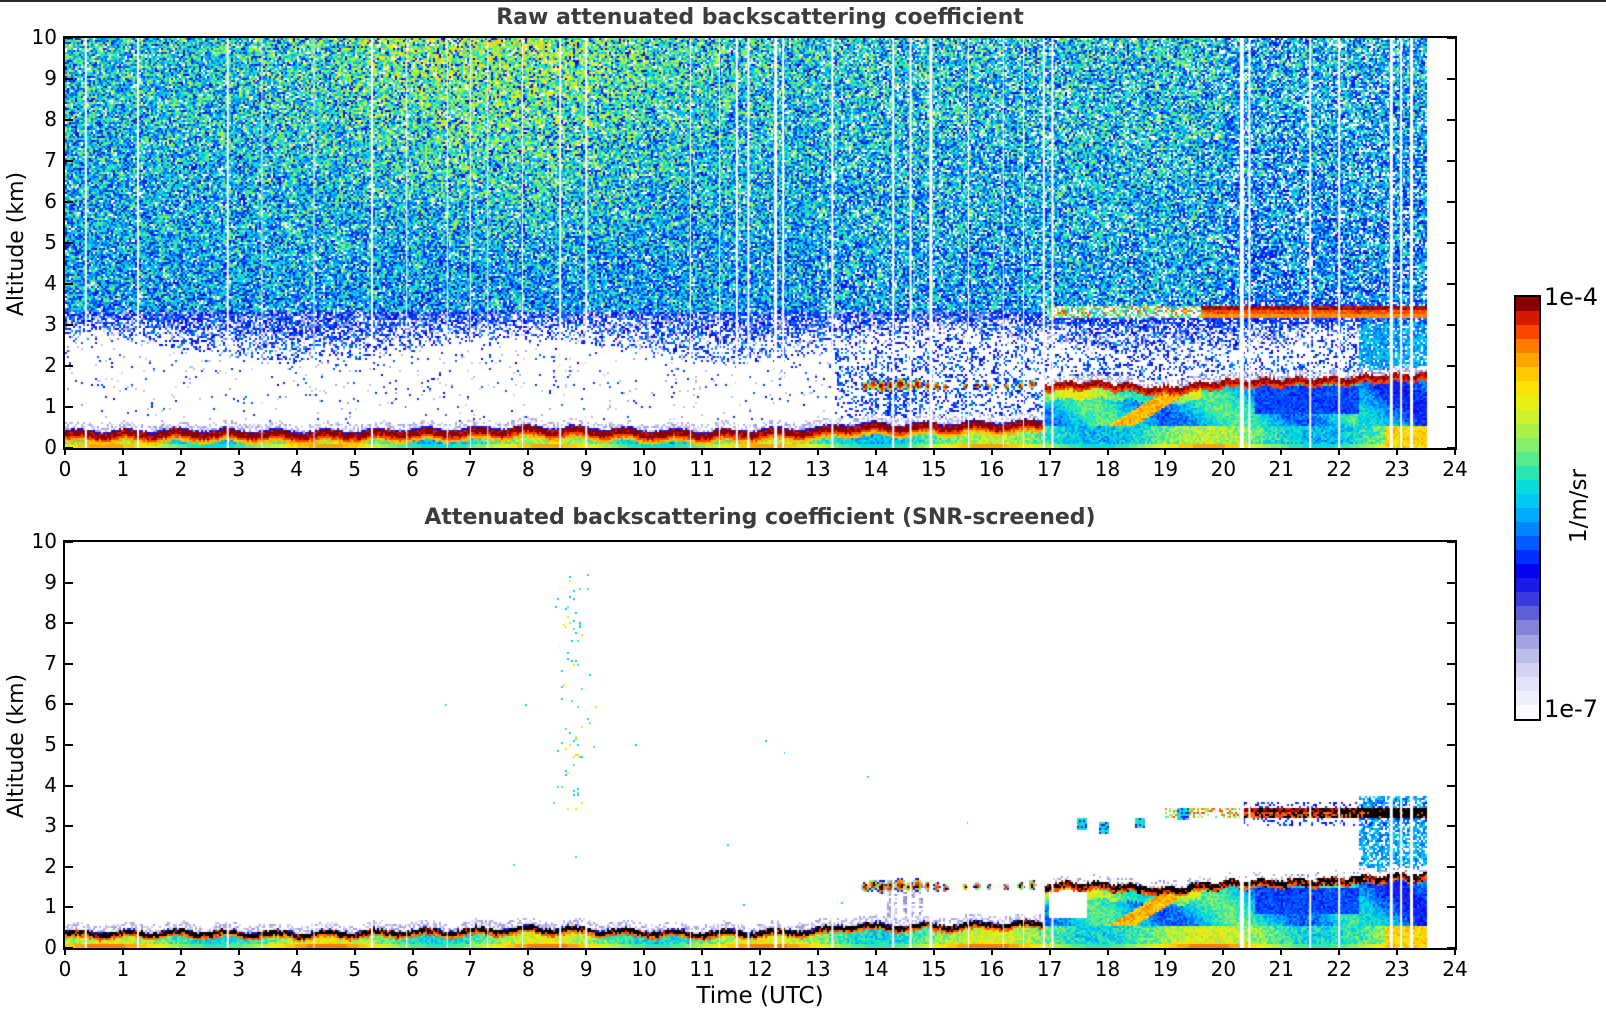 The height and width of the screenshot is (1020, 1606). I want to click on x-tick-label: 10, so click(644, 969).